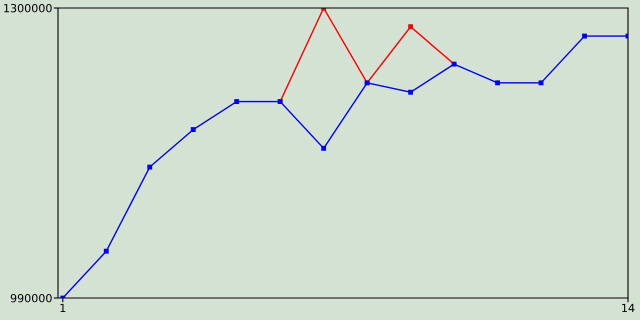  Describe the element at coordinates (31, 298) in the screenshot. I see `y-tick-label: 990000` at that location.